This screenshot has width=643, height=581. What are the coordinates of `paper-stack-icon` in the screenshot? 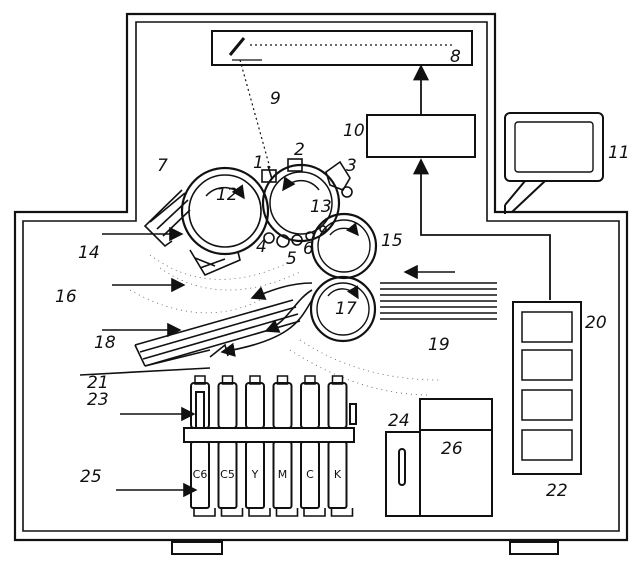 It's located at (438, 301).